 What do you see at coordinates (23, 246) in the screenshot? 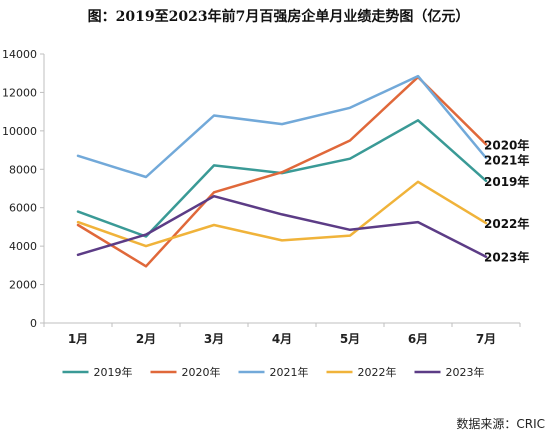
I see `y-tick-label: 4000` at bounding box center [23, 246].